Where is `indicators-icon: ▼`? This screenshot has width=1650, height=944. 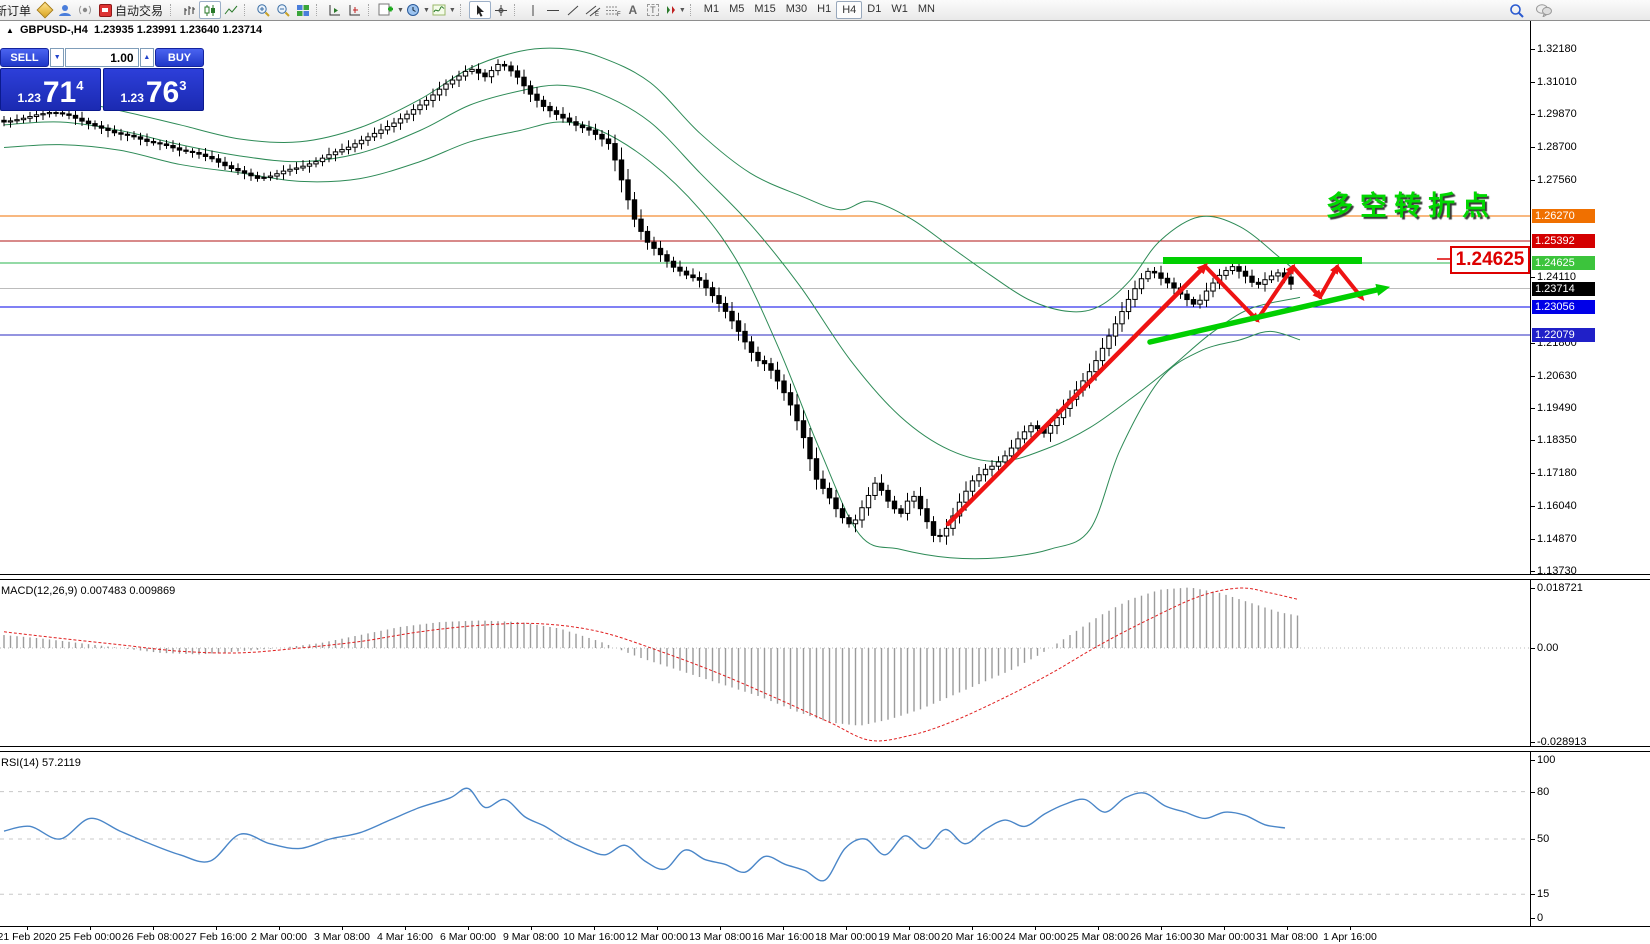 indicators-icon: ▼ is located at coordinates (444, 10).